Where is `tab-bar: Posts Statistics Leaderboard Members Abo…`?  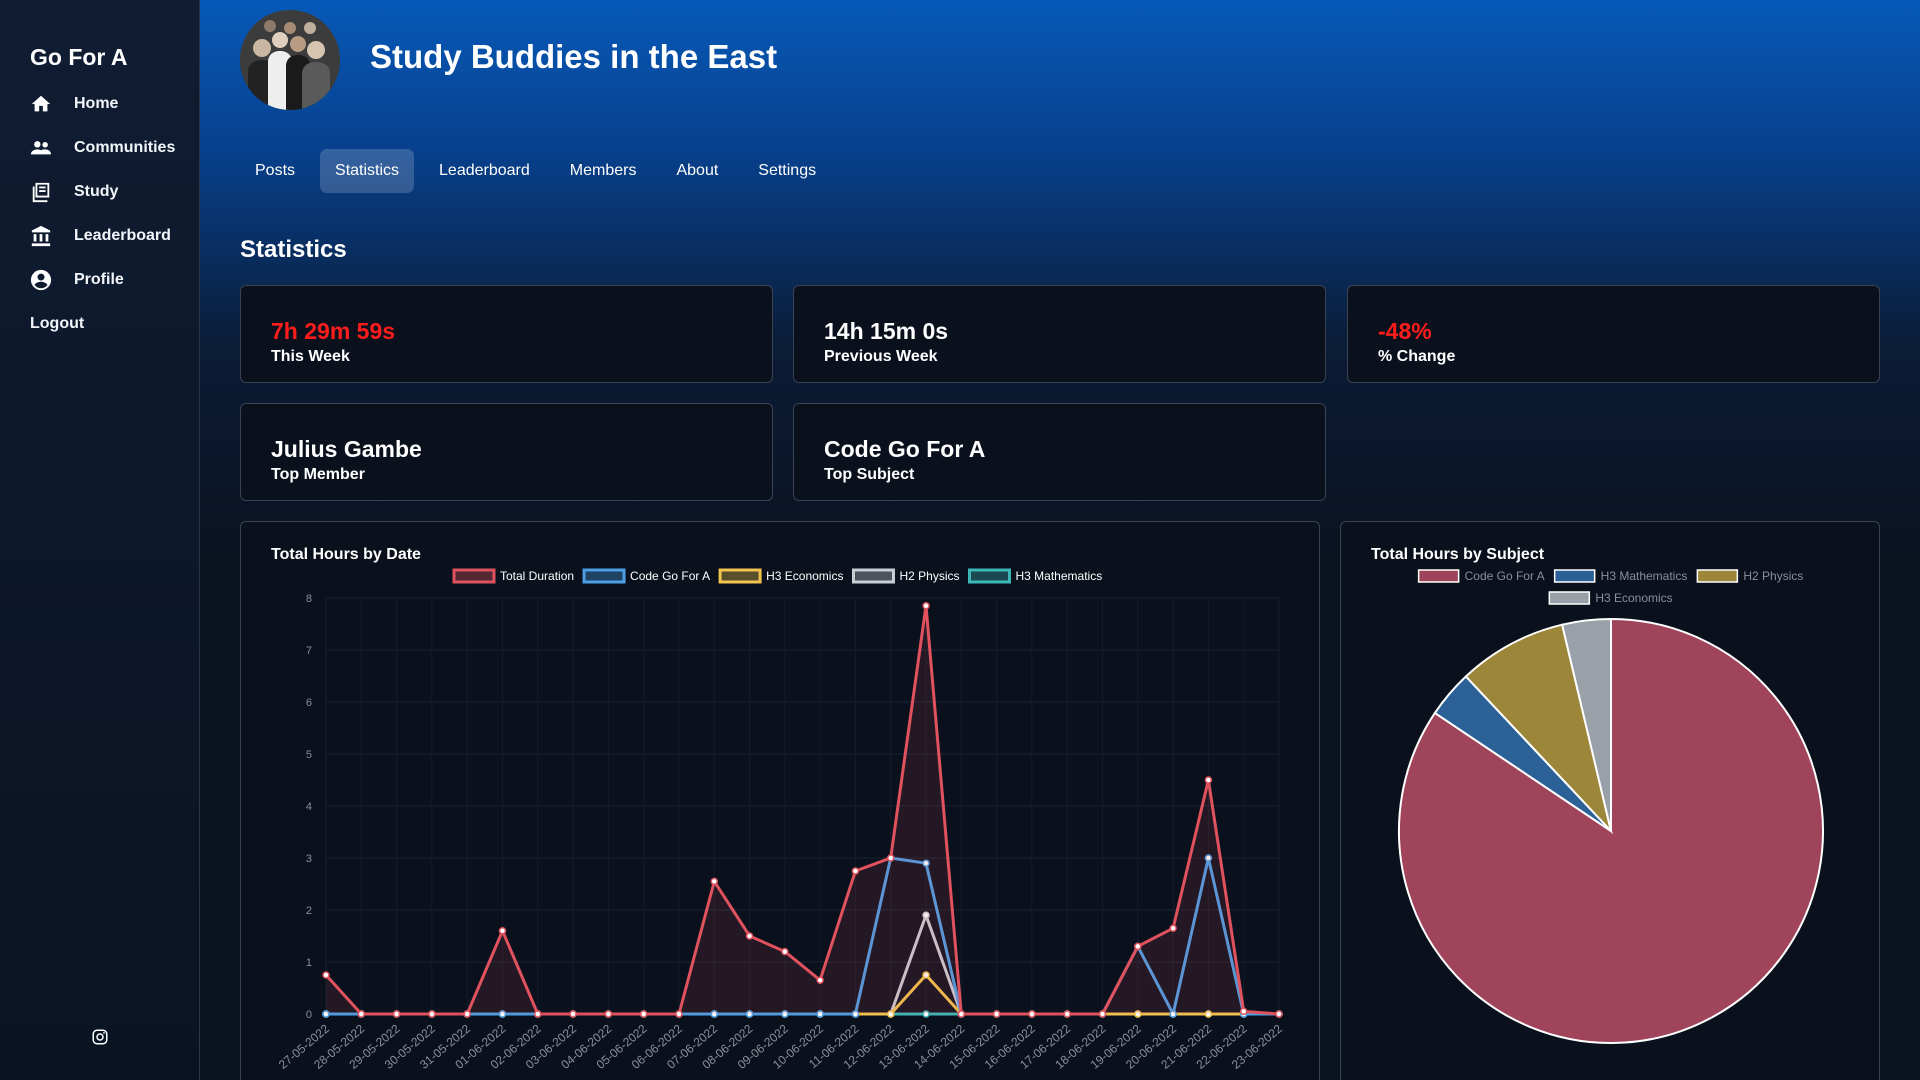
tab-bar: Posts Statistics Leaderboard Members Abo… is located at coordinates (540, 171).